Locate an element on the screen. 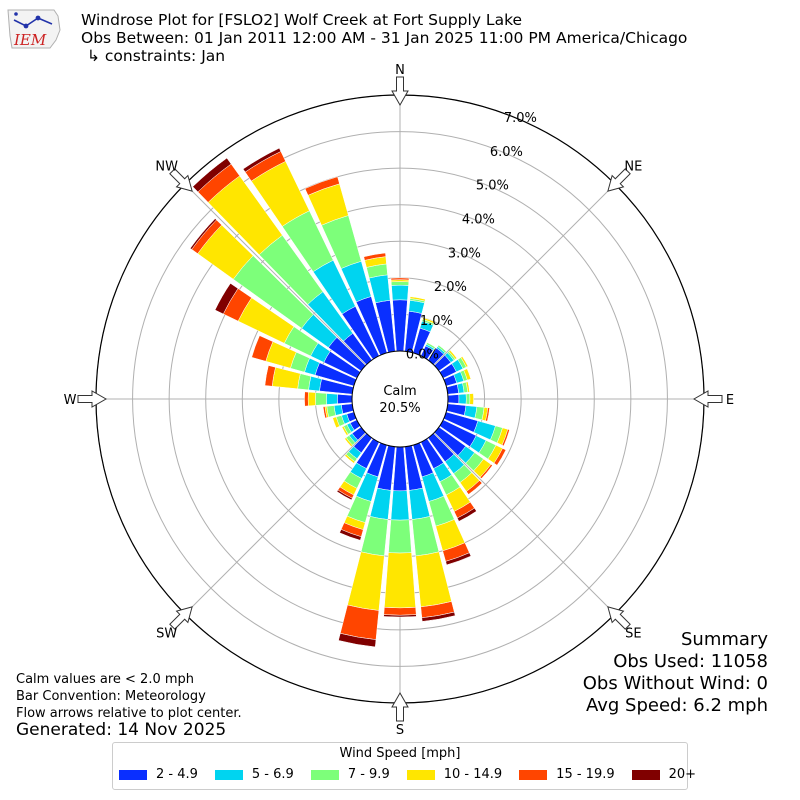 The width and height of the screenshot is (800, 800). compass-label: NW is located at coordinates (166, 167).